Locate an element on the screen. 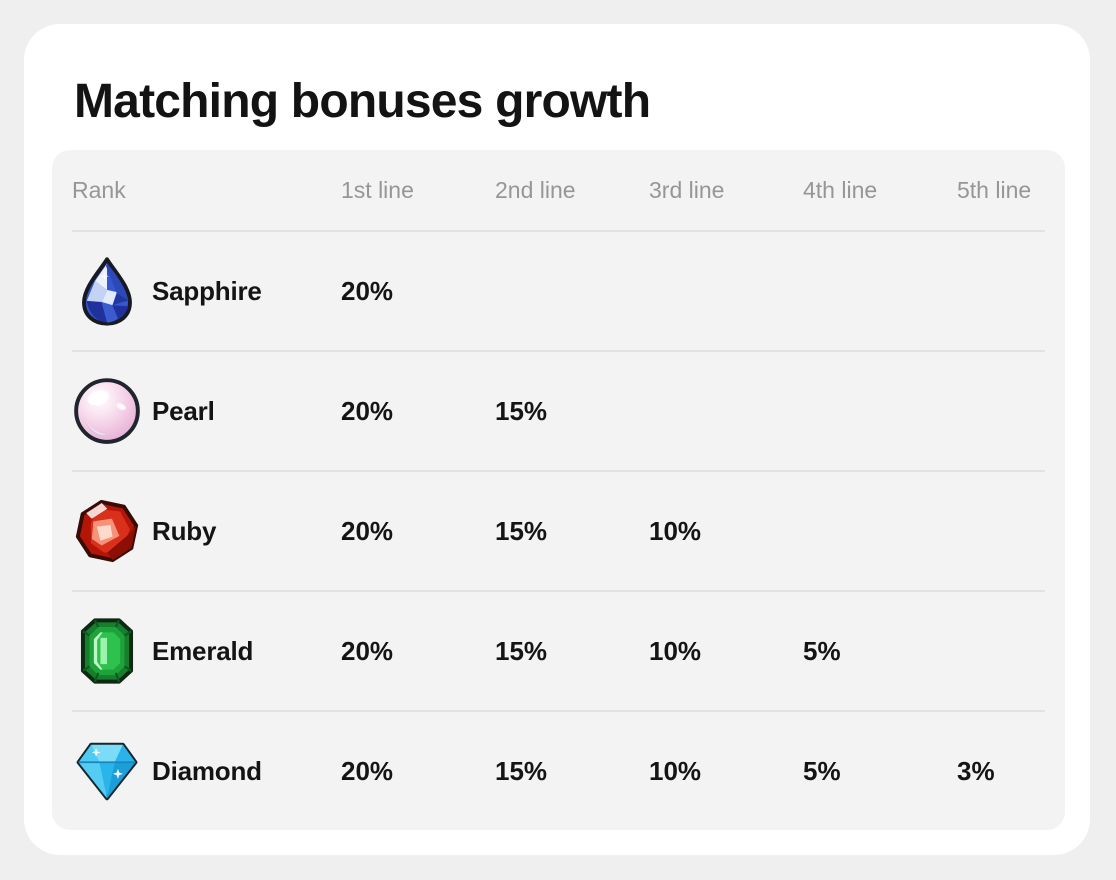  rank-cell: Pearl is located at coordinates (206, 411).